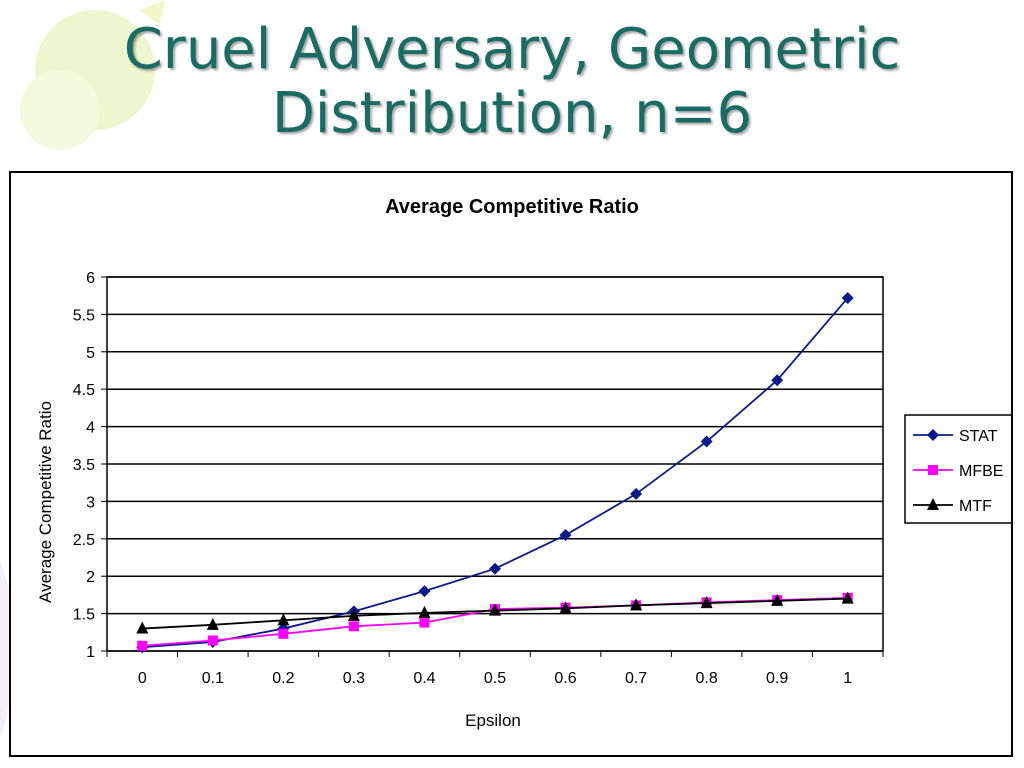  Describe the element at coordinates (493, 720) in the screenshot. I see `x-axis-label: Epsilon` at that location.